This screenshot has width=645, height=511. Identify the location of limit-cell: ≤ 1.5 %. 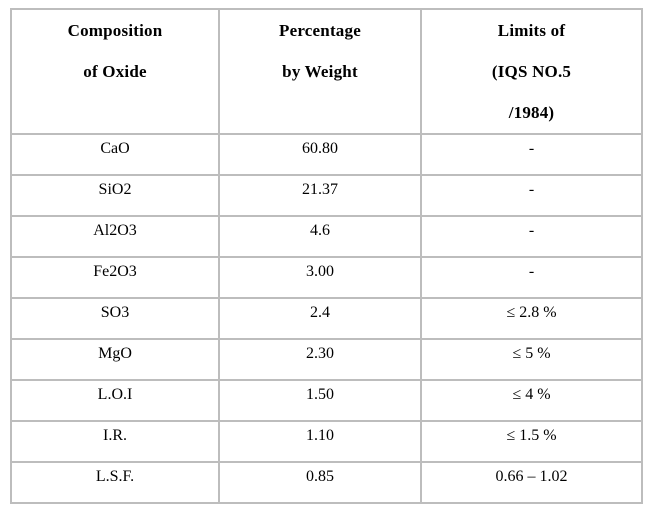
(531, 441).